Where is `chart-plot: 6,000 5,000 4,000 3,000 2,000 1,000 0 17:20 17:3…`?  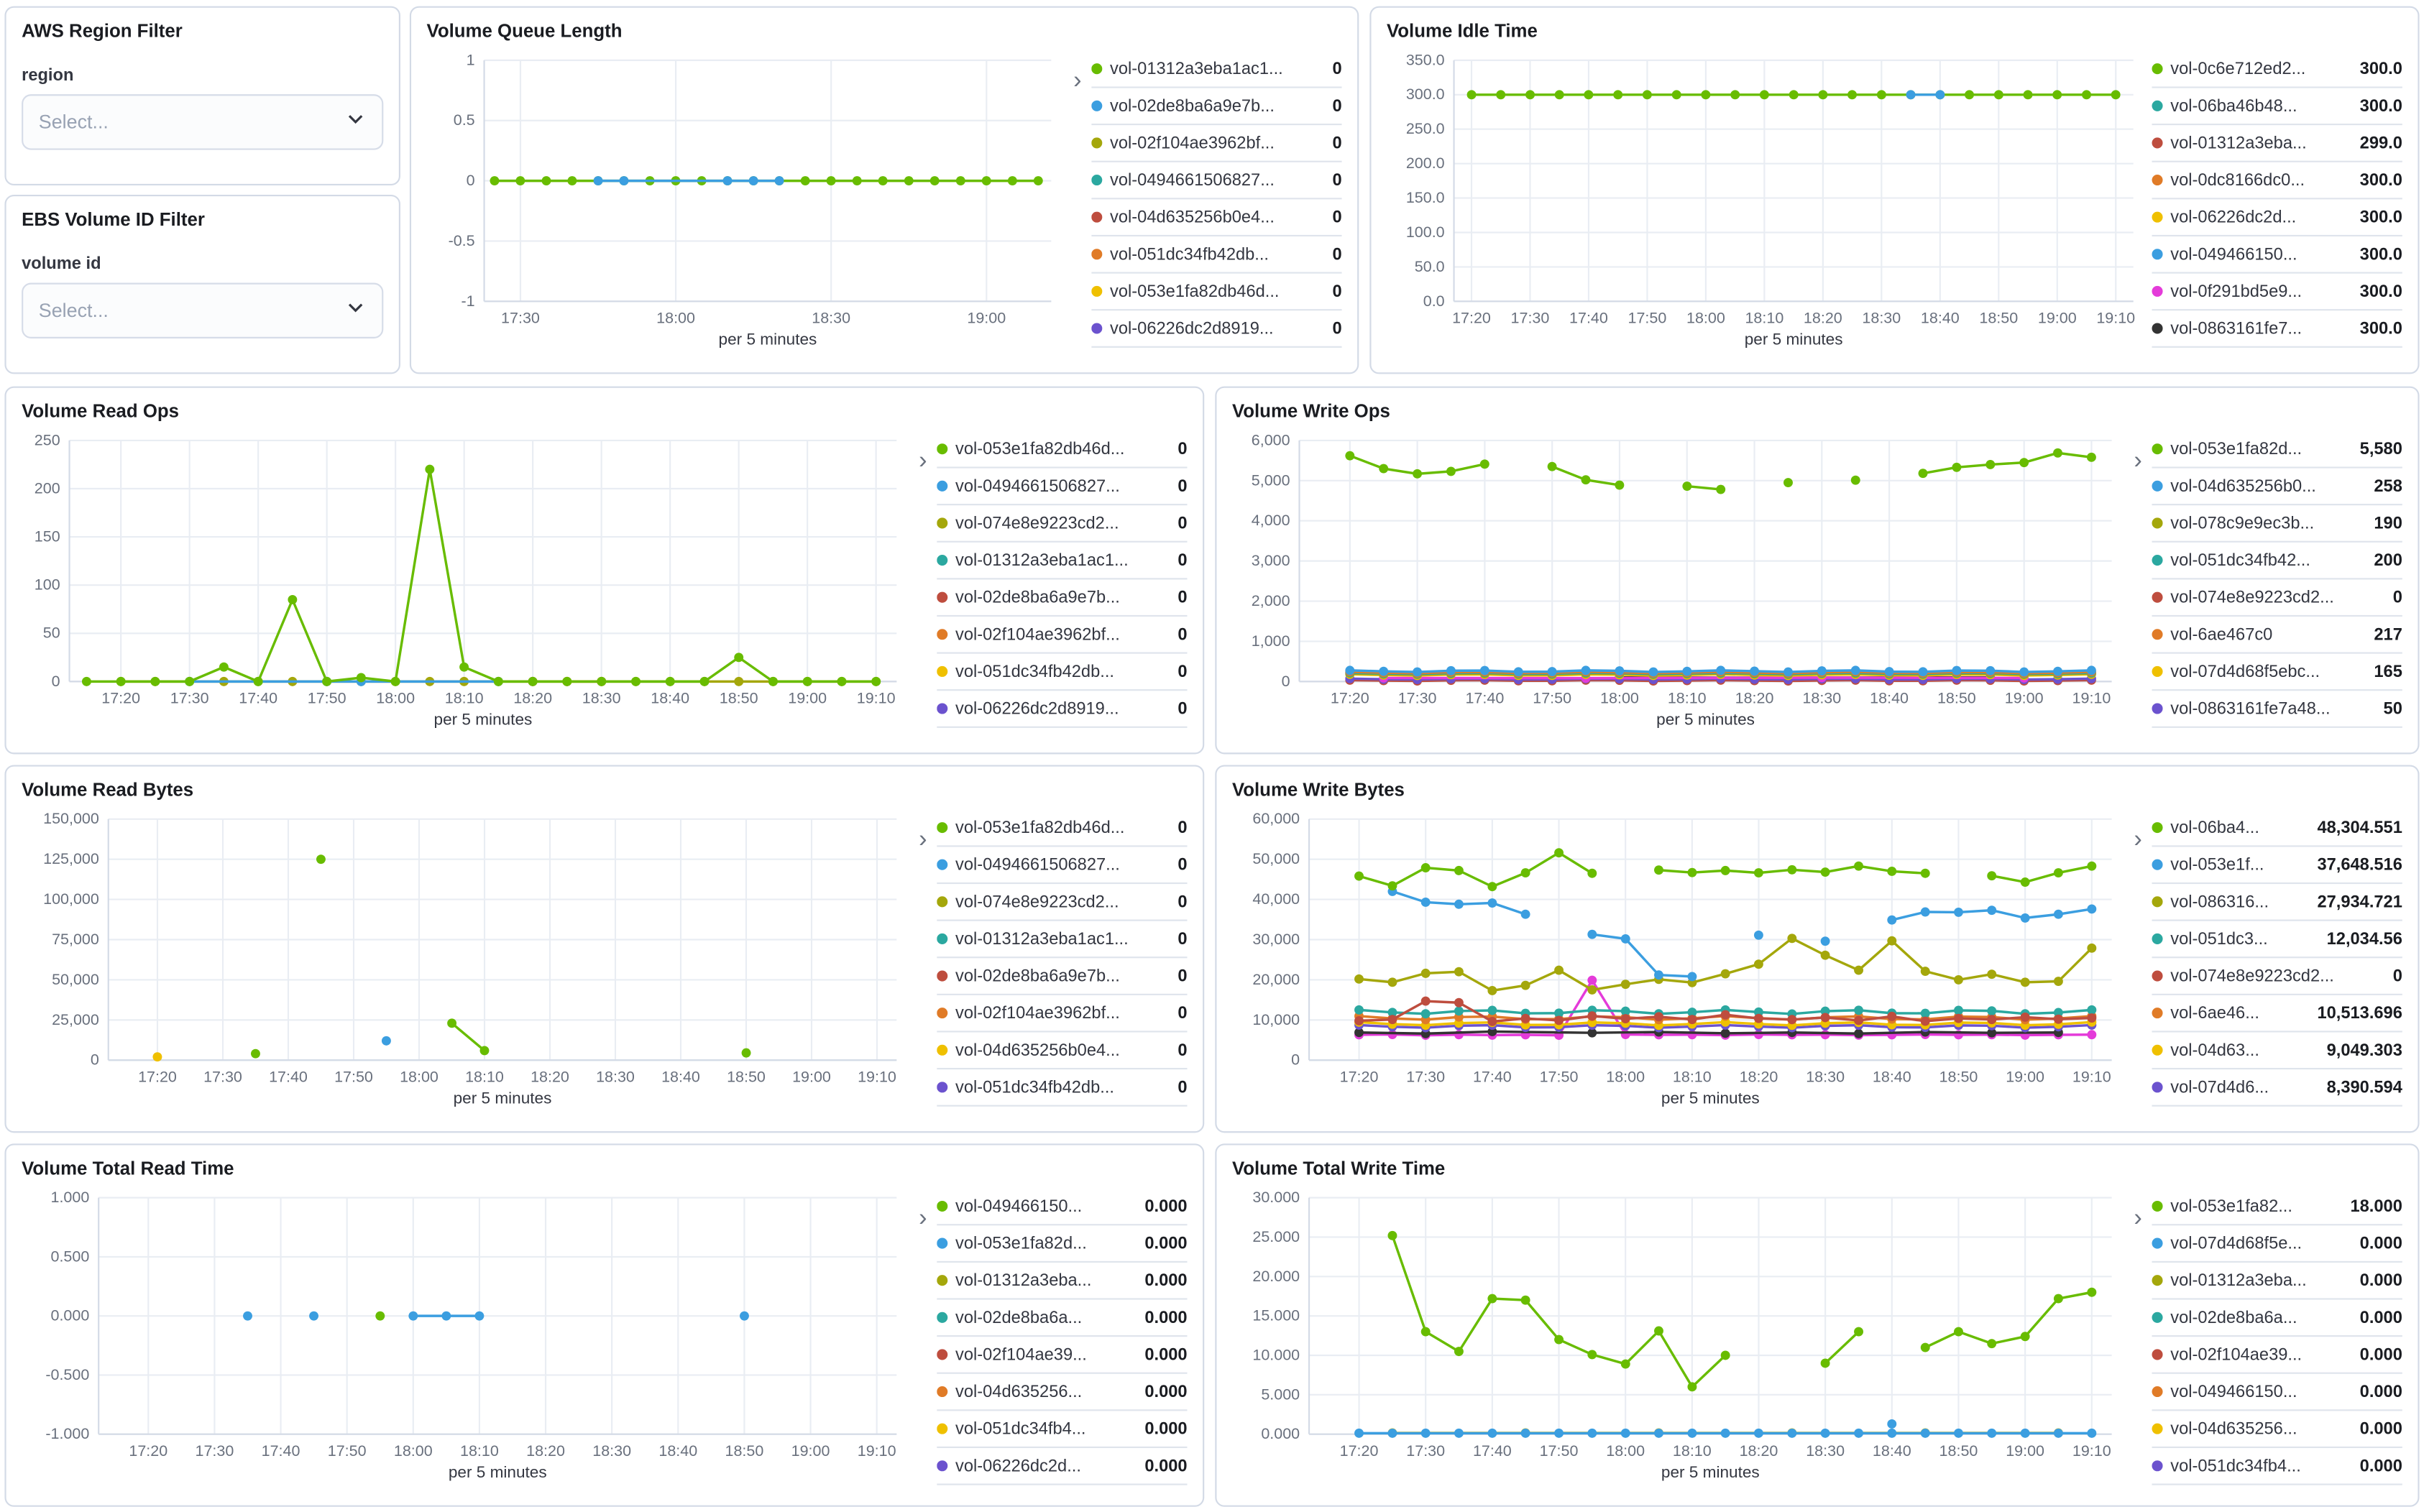 chart-plot: 6,000 5,000 4,000 3,000 2,000 1,000 0 17:20 17:3… is located at coordinates (1679, 581).